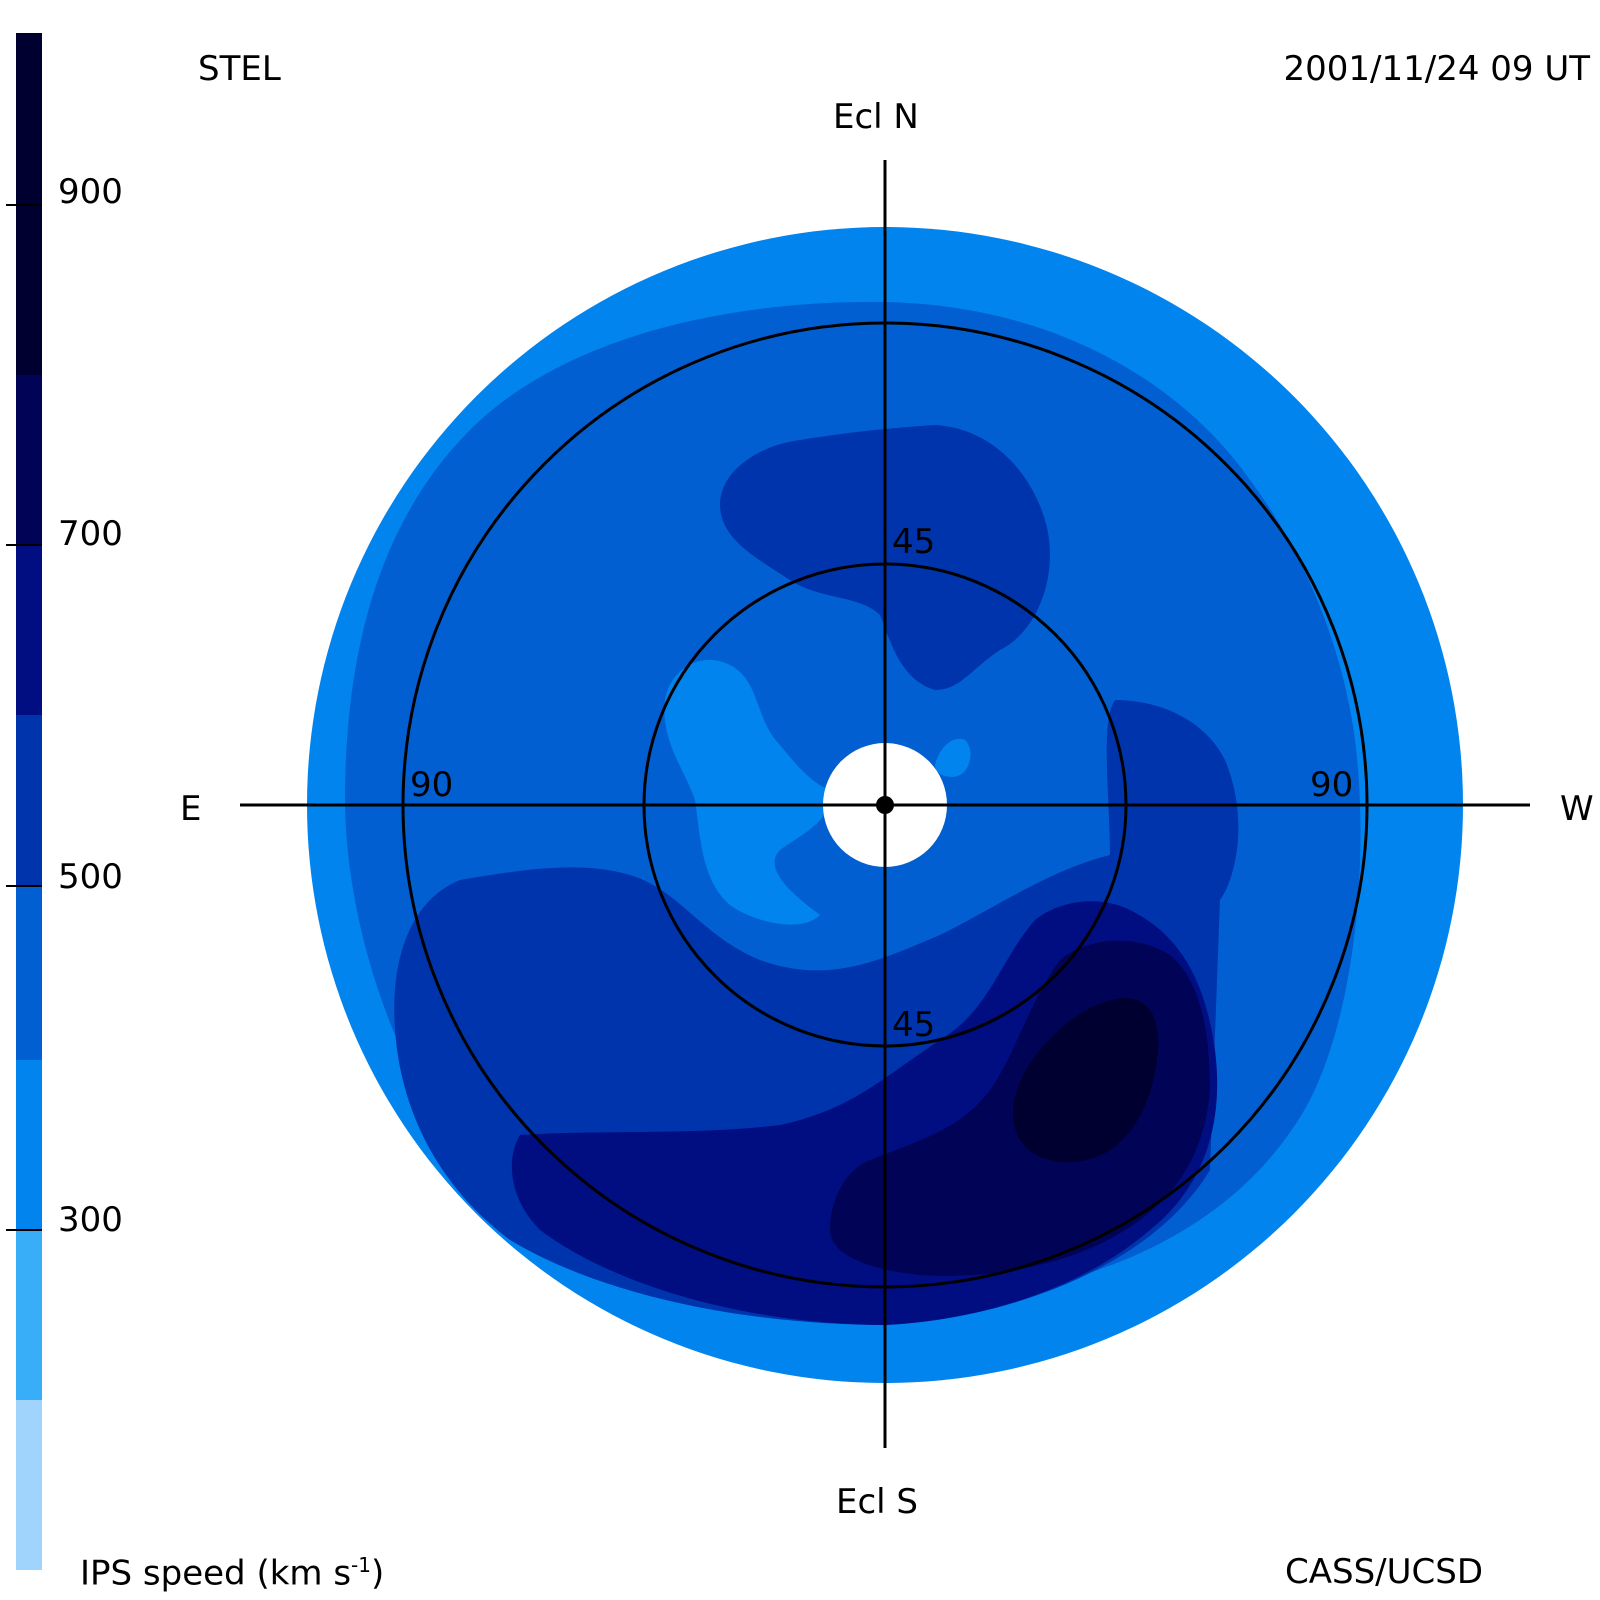 The height and width of the screenshot is (1600, 1600). What do you see at coordinates (191, 809) in the screenshot?
I see `east-label: E` at bounding box center [191, 809].